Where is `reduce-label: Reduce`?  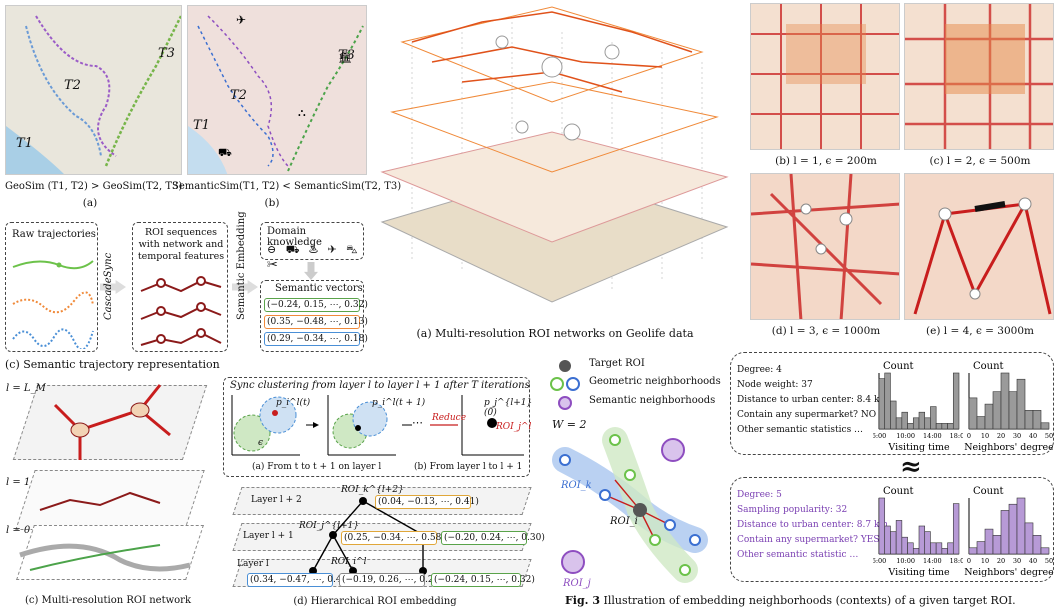
reduce-label: Reduce is located at coordinates (449, 418).